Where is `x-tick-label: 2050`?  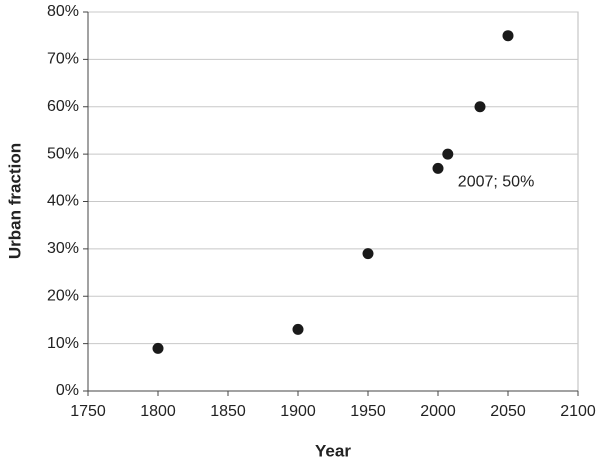
x-tick-label: 2050 is located at coordinates (508, 411).